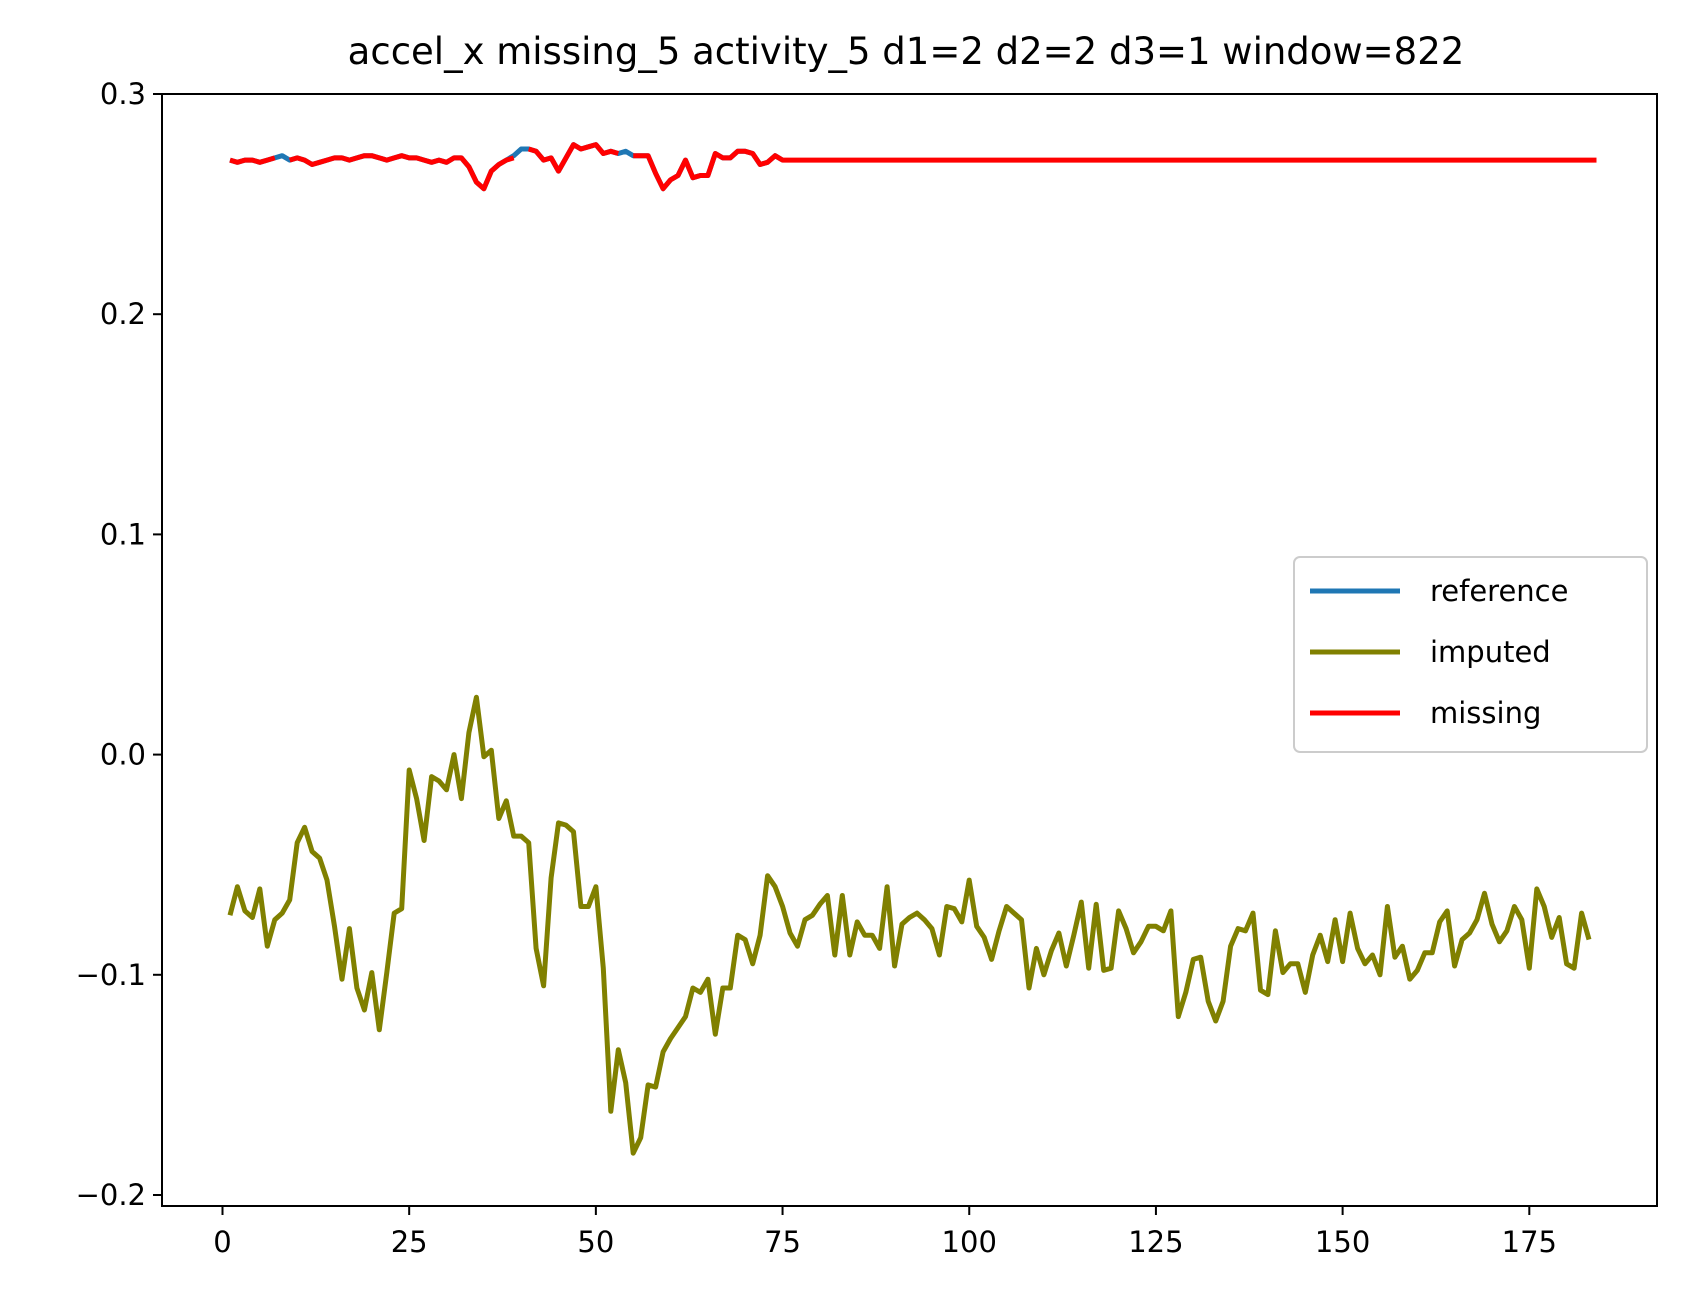 The image size is (1689, 1300). Describe the element at coordinates (111, 975) in the screenshot. I see `y-tick-label: −0.1` at that location.